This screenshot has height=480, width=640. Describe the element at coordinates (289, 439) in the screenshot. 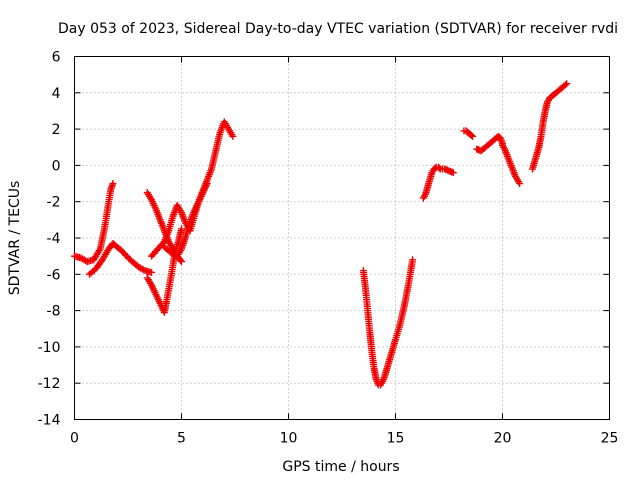

I see `x-tick-label: 10` at that location.